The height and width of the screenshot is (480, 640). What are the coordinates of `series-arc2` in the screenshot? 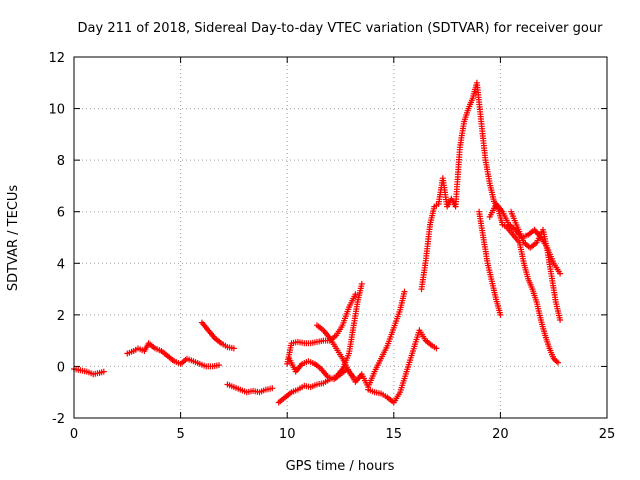 It's located at (173, 355).